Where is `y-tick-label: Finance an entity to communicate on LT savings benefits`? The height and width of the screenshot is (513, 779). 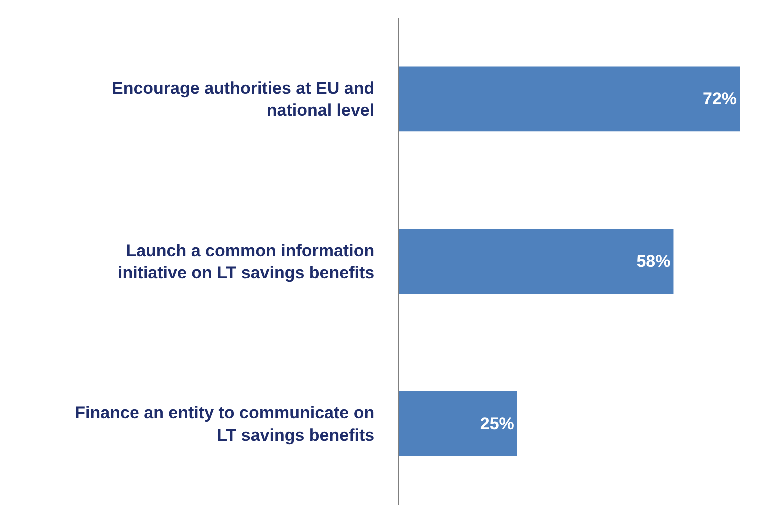
y-tick-label: Finance an entity to communicate on LT savings benefits is located at coordinates (225, 424).